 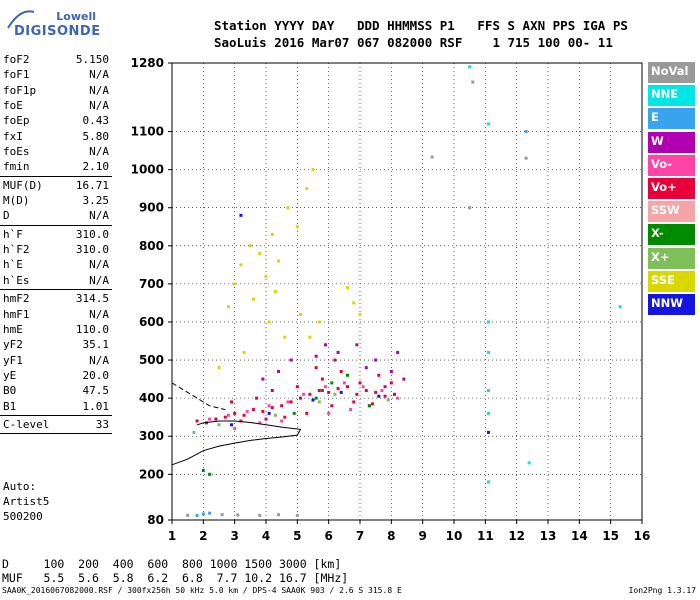 I want to click on param-name: hmE, so click(x=13, y=329).